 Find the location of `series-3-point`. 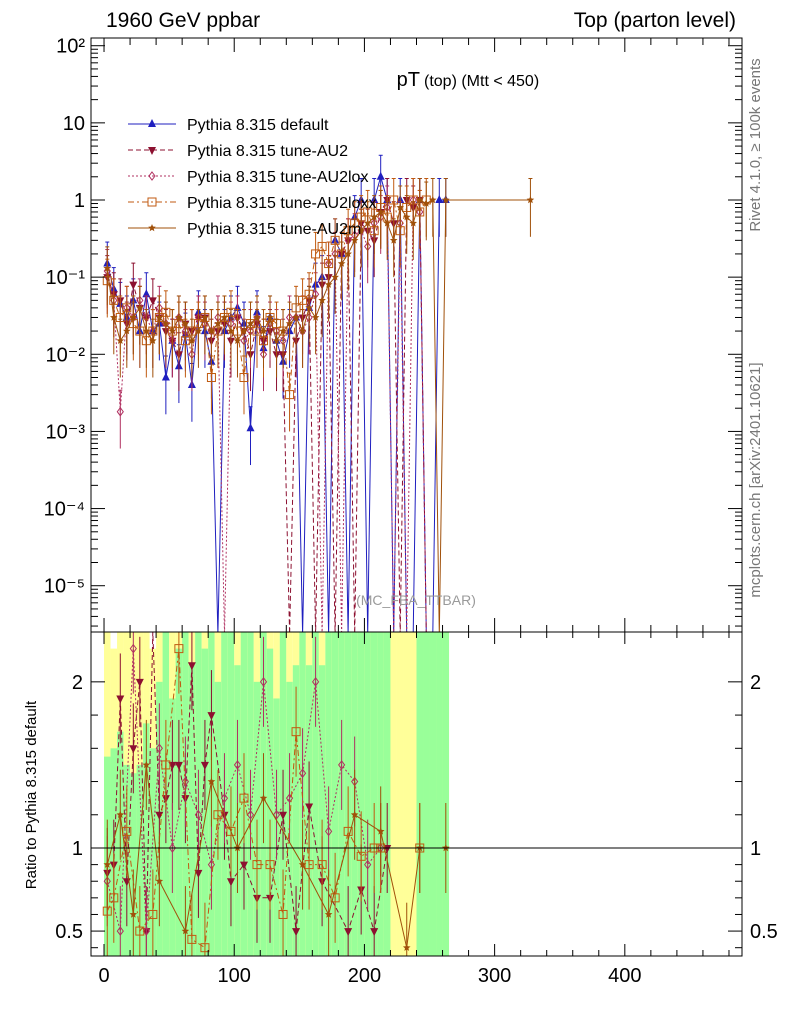

series-3-point is located at coordinates (120, 411).